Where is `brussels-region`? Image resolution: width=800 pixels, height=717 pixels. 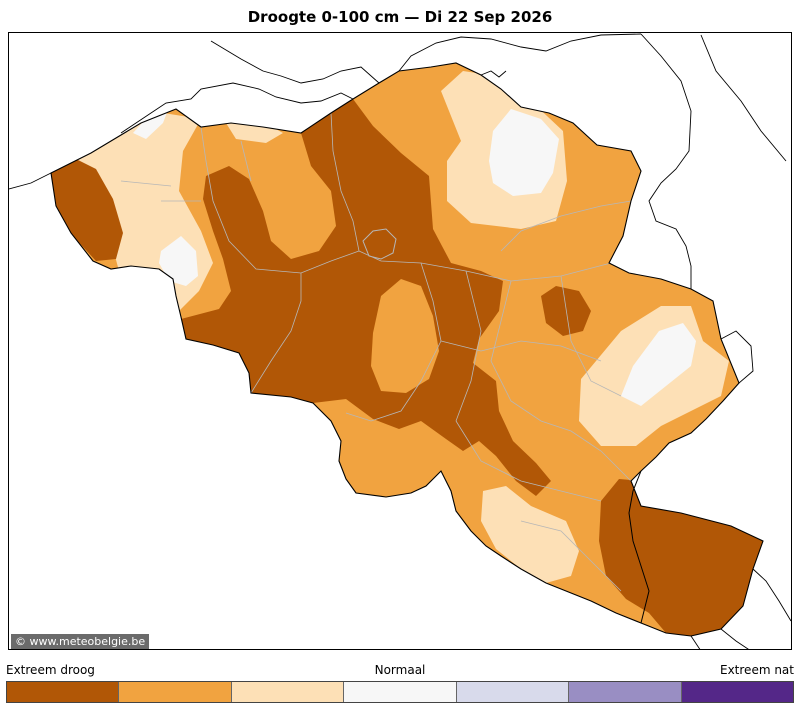 brussels-region is located at coordinates (379, 244).